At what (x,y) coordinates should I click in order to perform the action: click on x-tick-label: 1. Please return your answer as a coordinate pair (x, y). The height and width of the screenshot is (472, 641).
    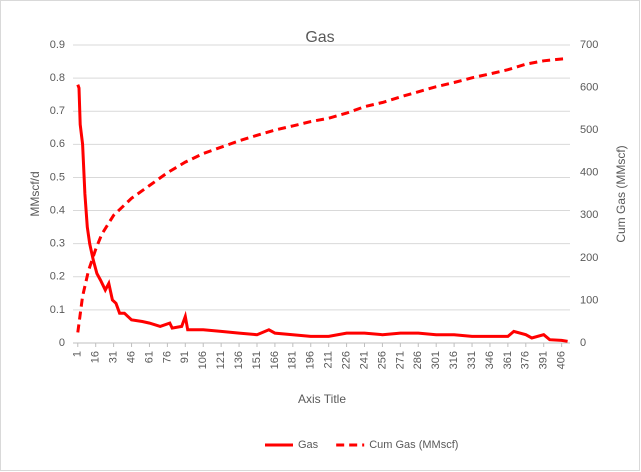
    Looking at the image, I should click on (78, 354).